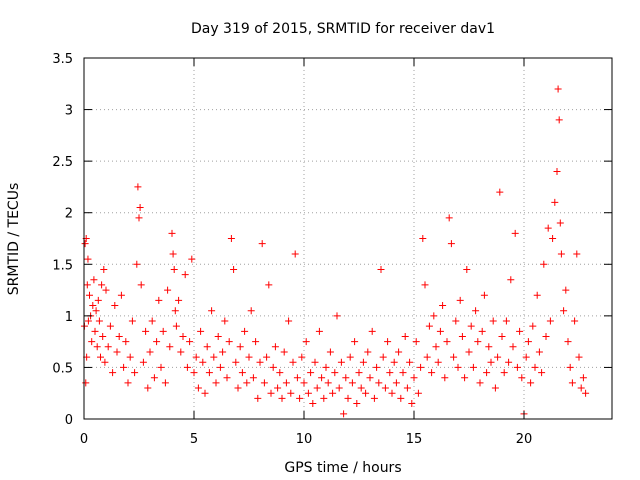  I want to click on x-tick-label: 20, so click(524, 439).